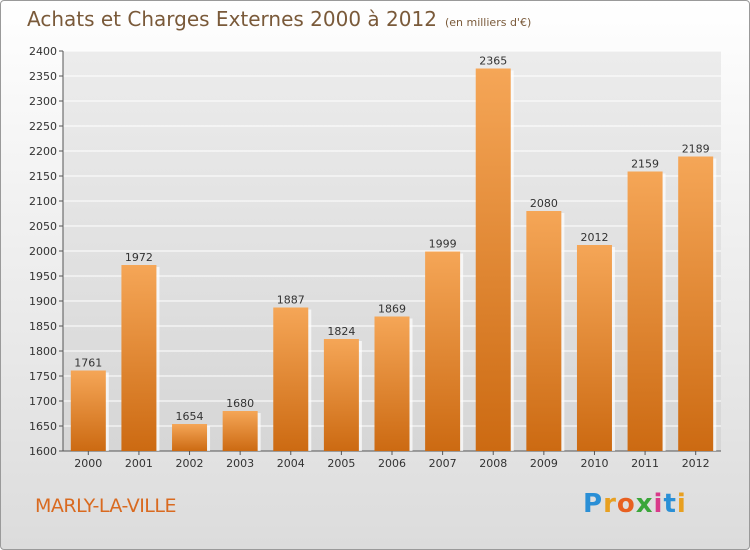 Image resolution: width=750 pixels, height=550 pixels. Describe the element at coordinates (544, 203) in the screenshot. I see `bar-value-label: 2080` at that location.